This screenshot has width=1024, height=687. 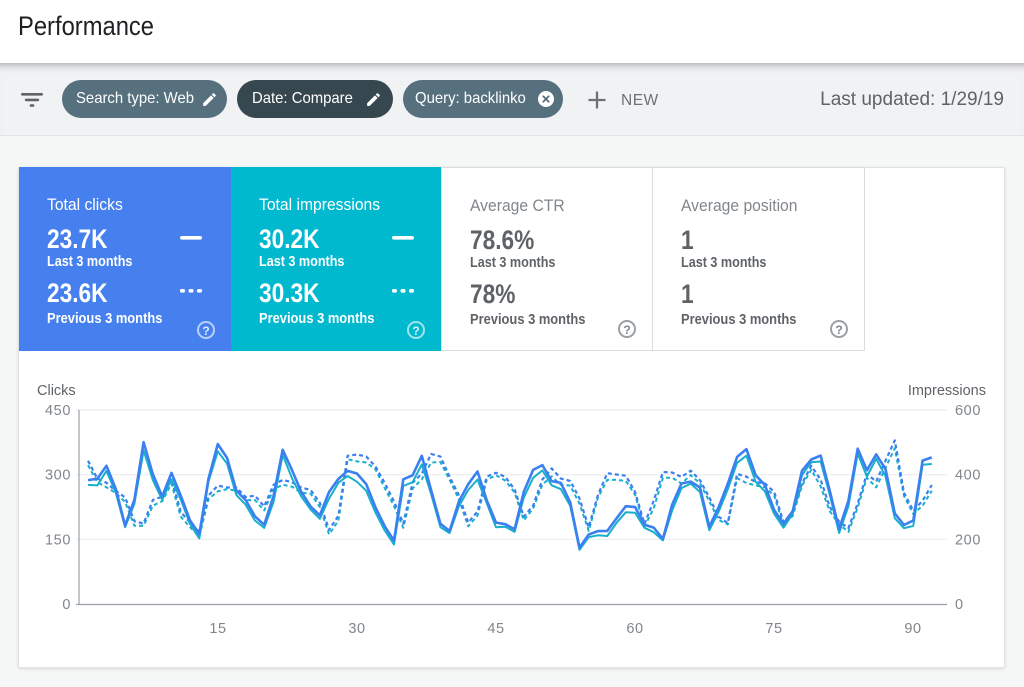 I want to click on svg-text: 150, so click(x=58, y=540).